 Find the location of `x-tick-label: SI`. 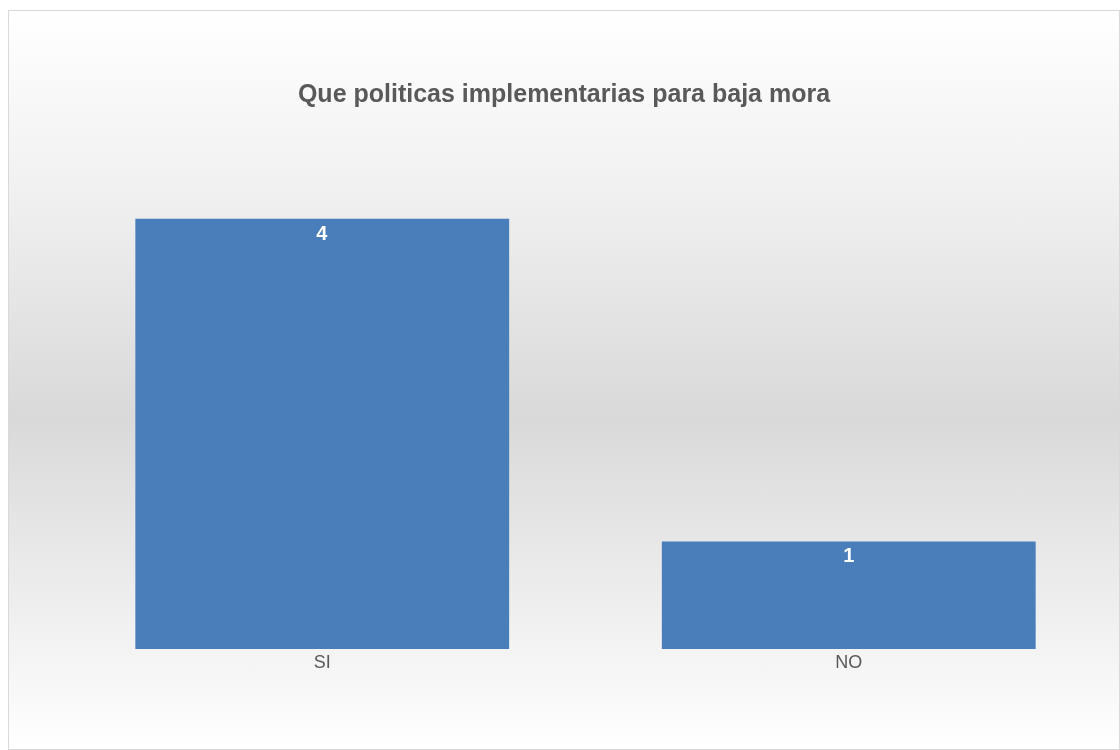

x-tick-label: SI is located at coordinates (322, 662).